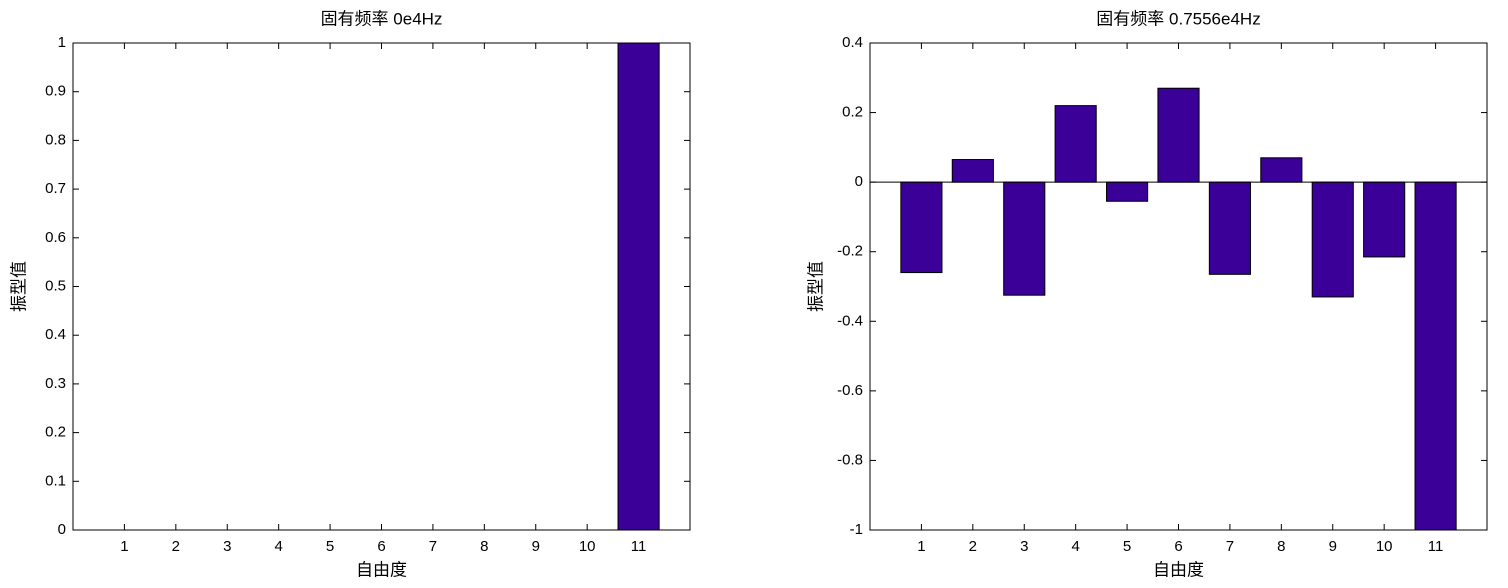 This screenshot has width=1508, height=588. What do you see at coordinates (55, 139) in the screenshot?
I see `y-tick-label: 0.8` at bounding box center [55, 139].